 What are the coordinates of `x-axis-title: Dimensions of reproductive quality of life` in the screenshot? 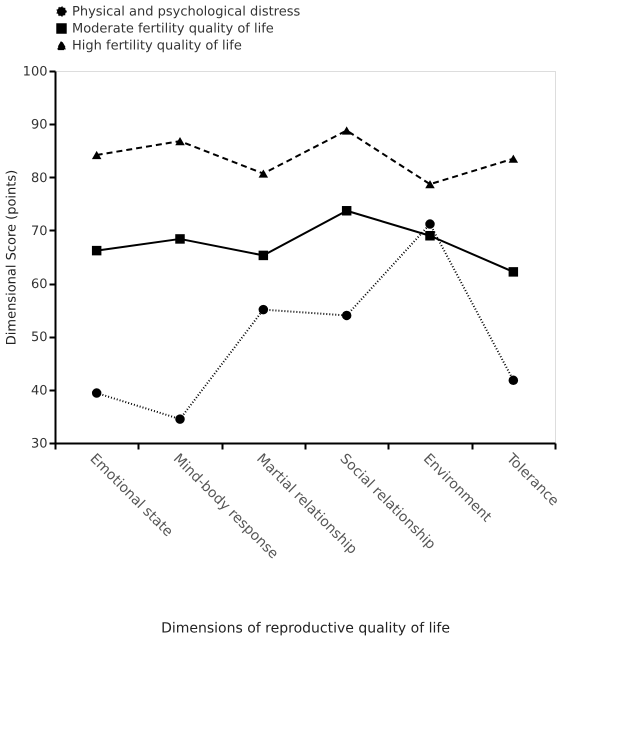 It's located at (305, 628).